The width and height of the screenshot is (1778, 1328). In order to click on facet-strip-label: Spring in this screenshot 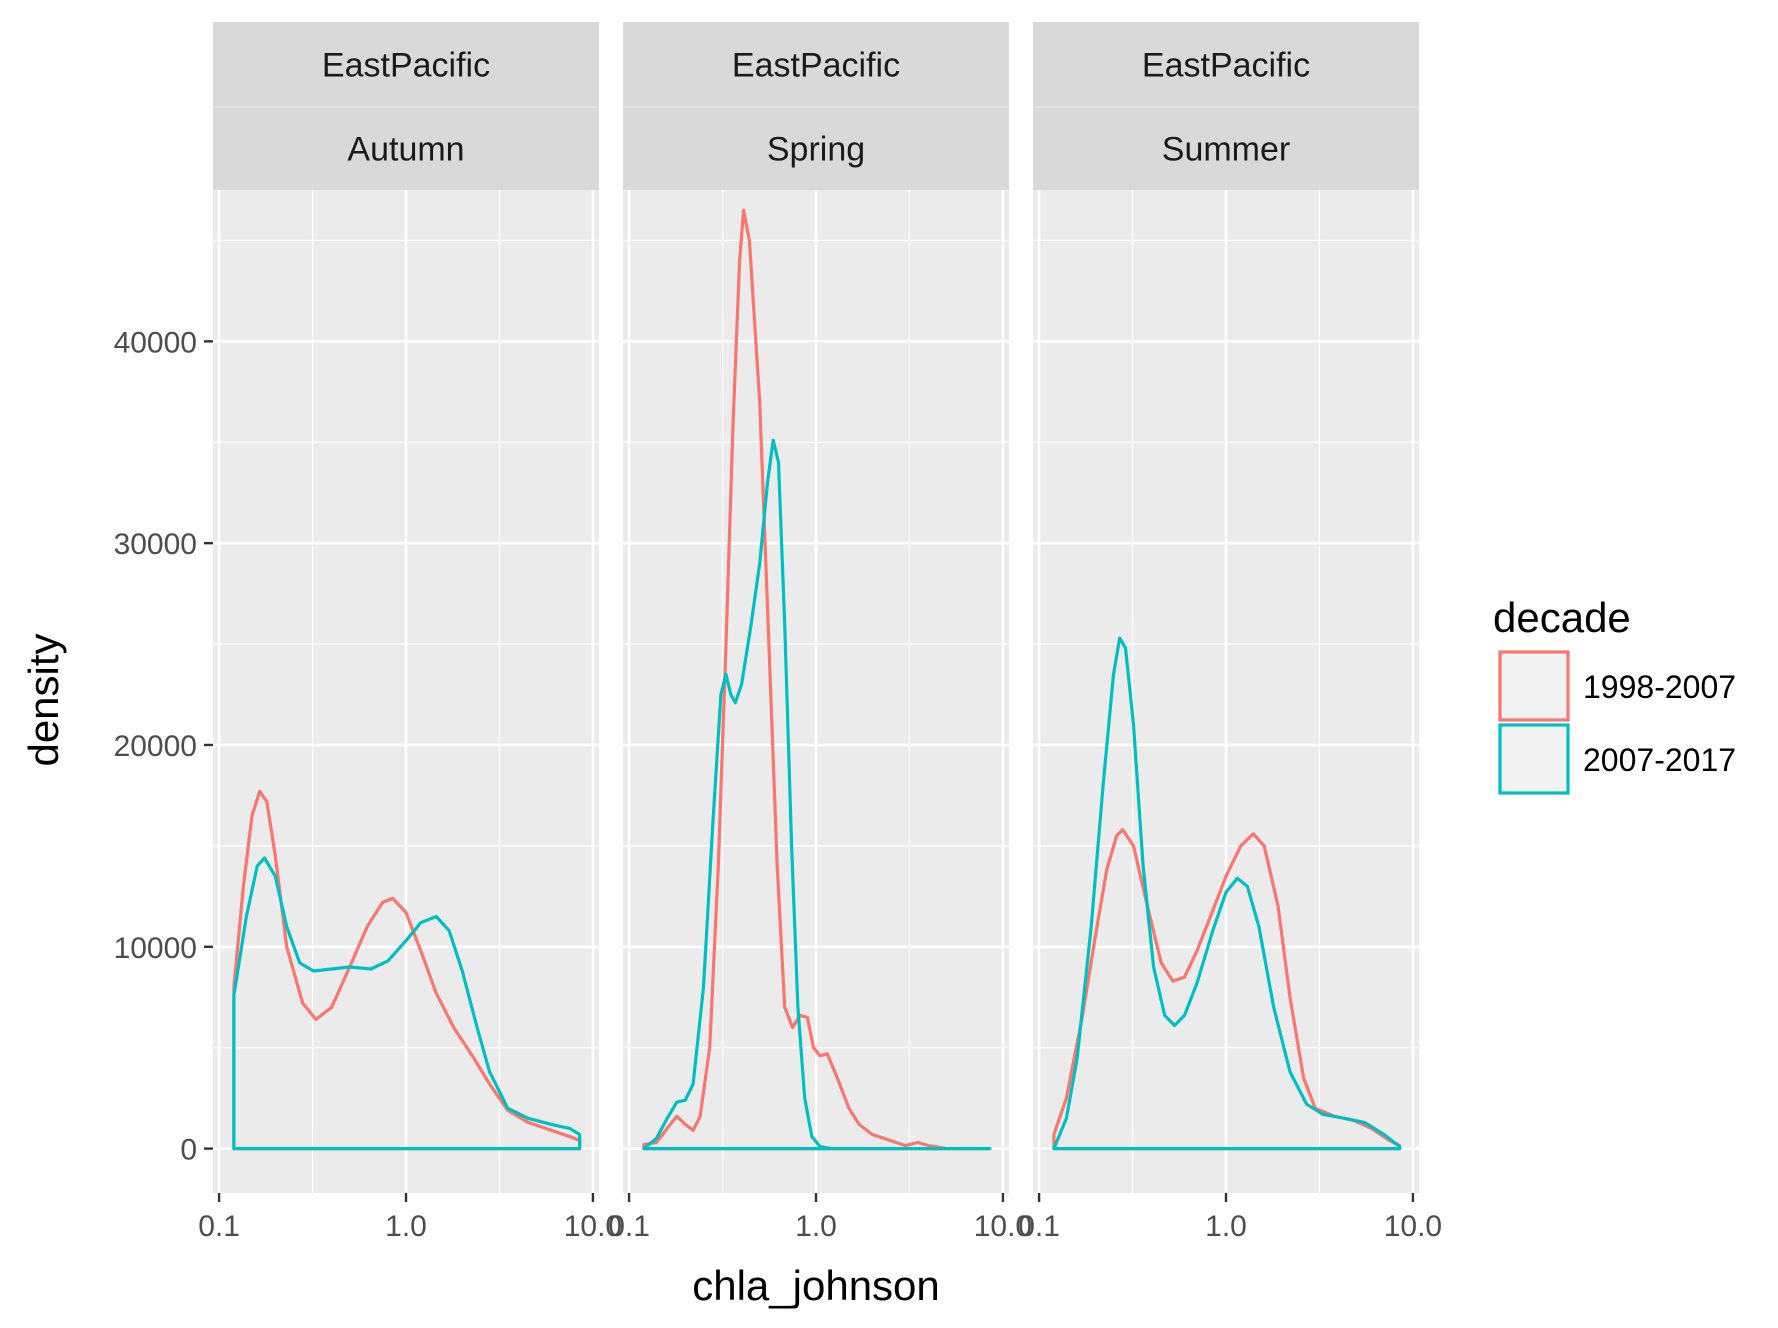, I will do `click(816, 150)`.